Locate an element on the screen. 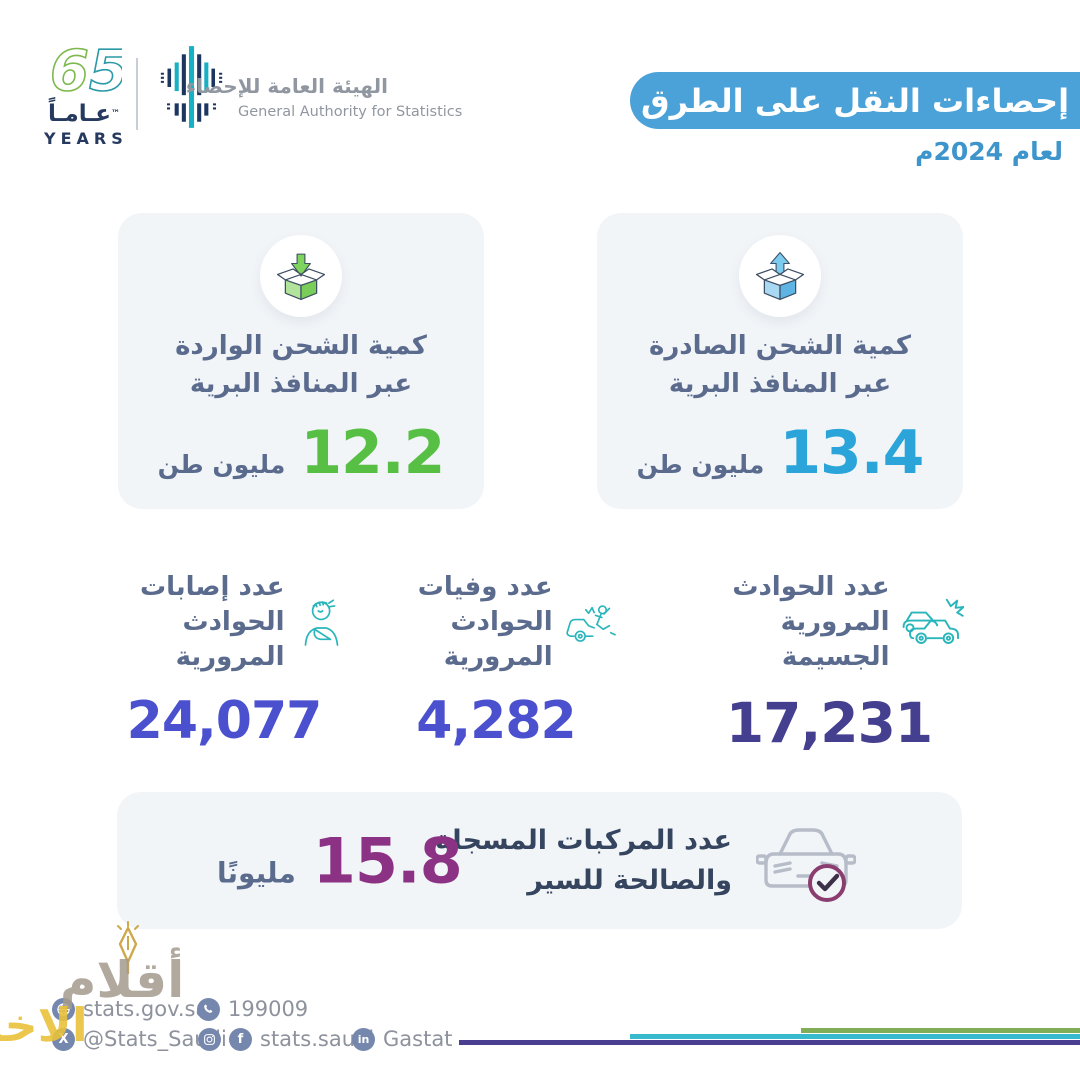 This screenshot has width=1080, height=1080. outbound-value-row: 13.4 مليون طن is located at coordinates (780, 453).